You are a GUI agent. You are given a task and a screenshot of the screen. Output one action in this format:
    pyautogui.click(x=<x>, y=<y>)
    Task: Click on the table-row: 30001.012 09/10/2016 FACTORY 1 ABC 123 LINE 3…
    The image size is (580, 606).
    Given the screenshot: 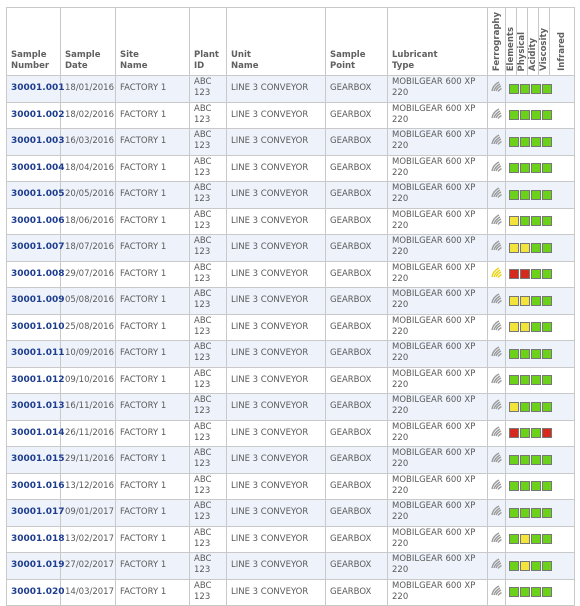 What is the action you would take?
    pyautogui.click(x=290, y=380)
    